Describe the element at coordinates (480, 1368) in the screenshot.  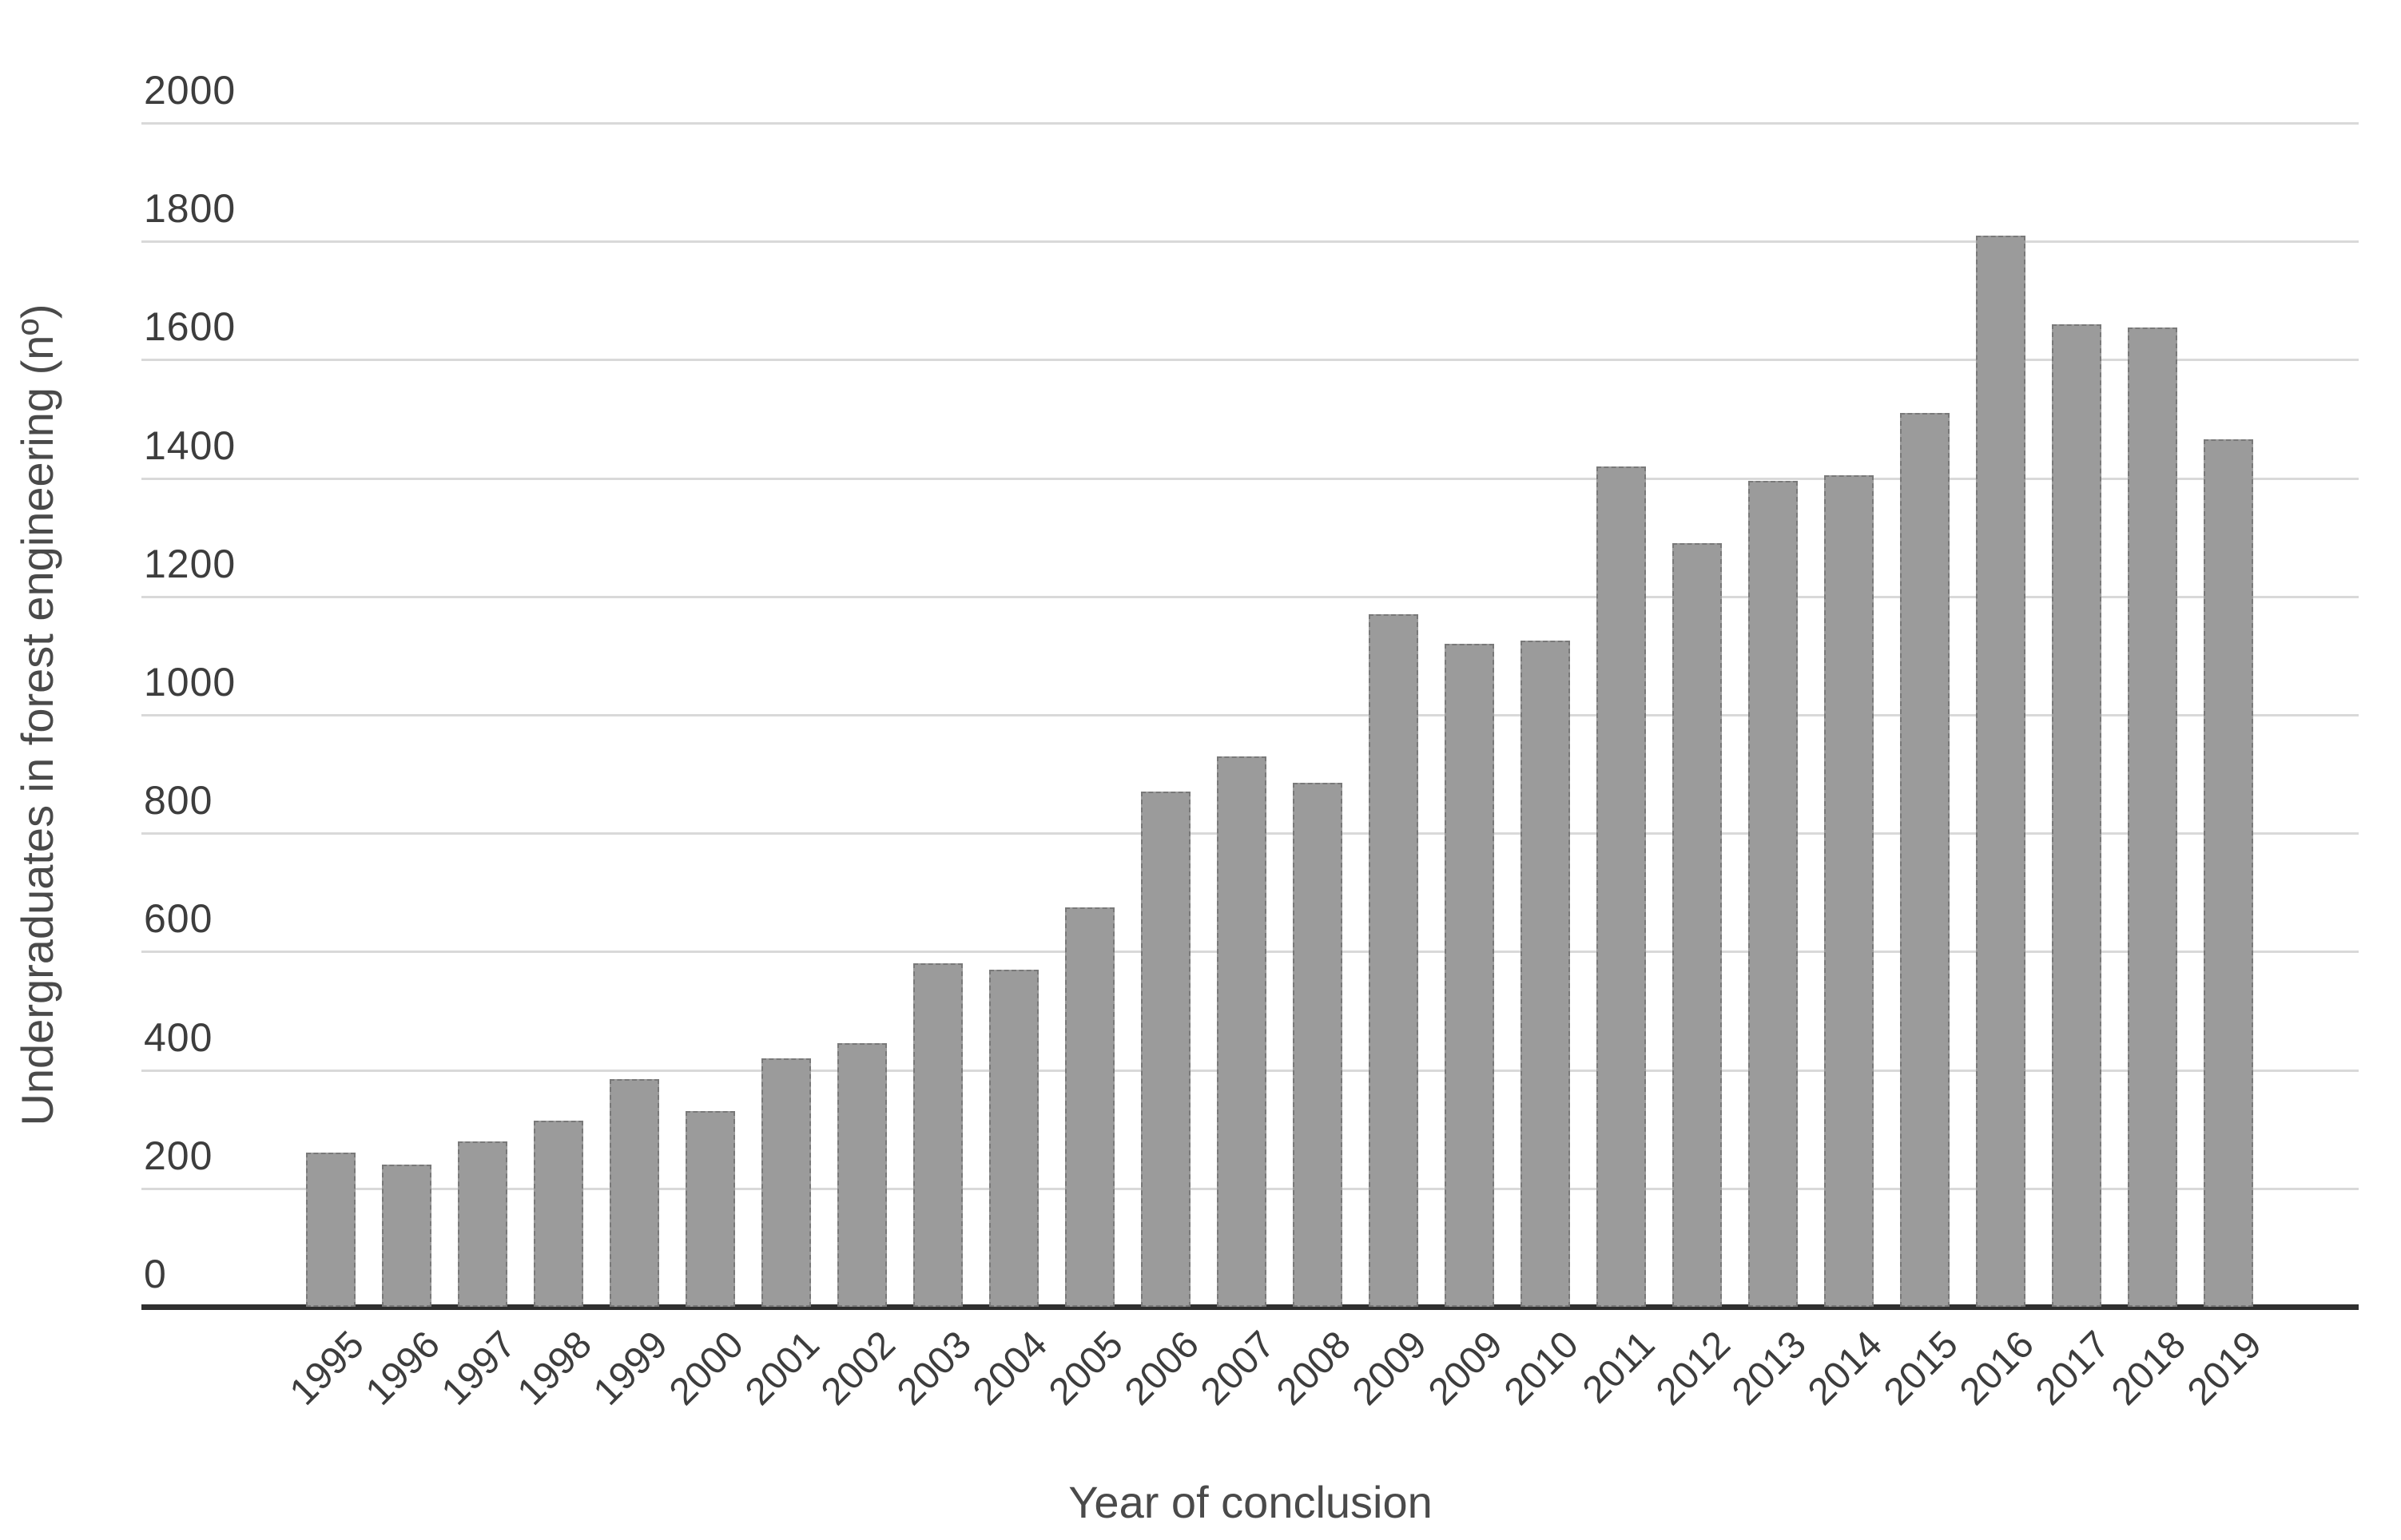
I see `x-tick-label-1997: 1997` at that location.